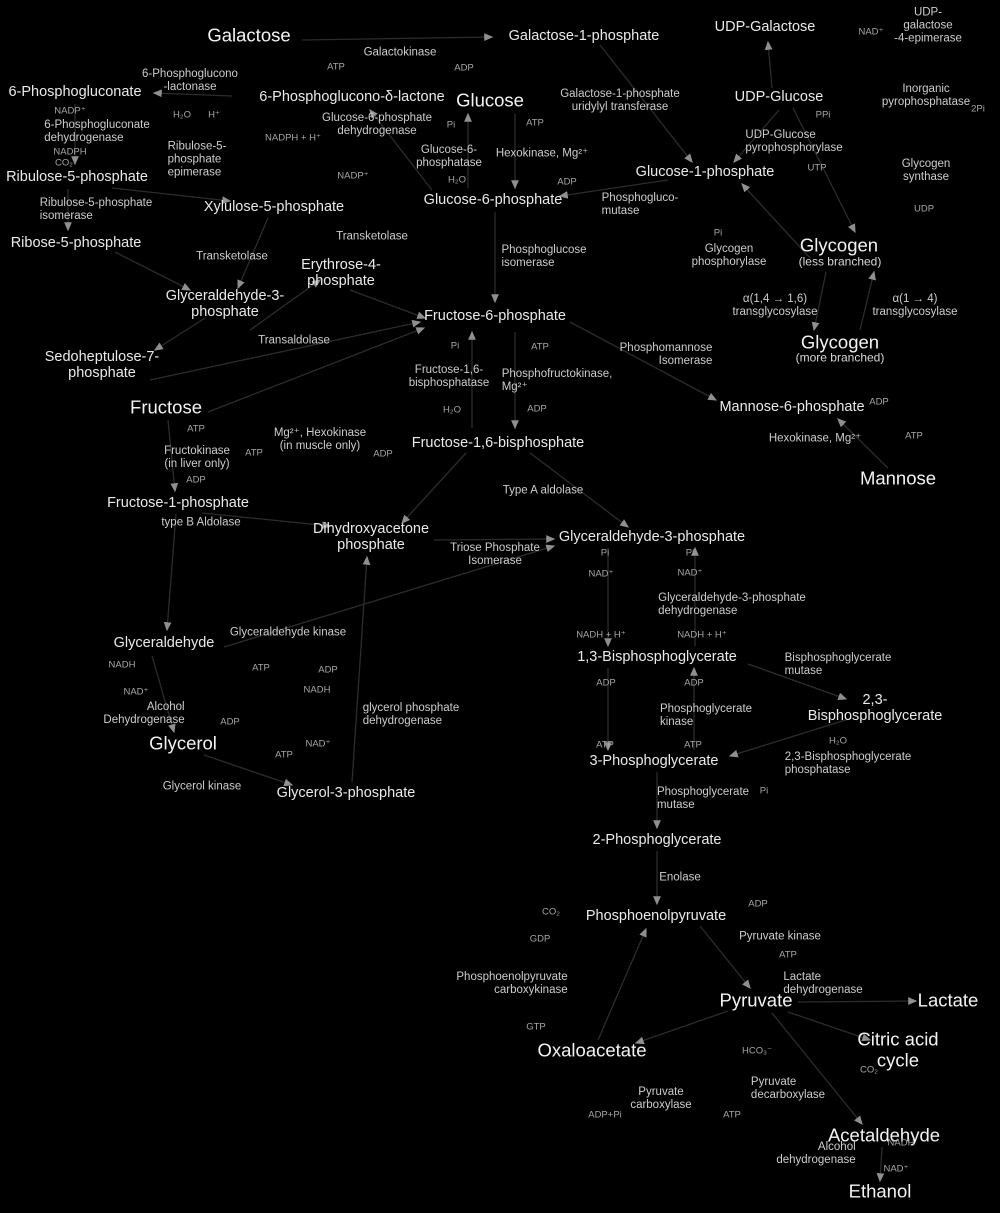 This screenshot has width=1000, height=1213. What do you see at coordinates (690, 573) in the screenshot?
I see `nad-gapdh-right: NAD⁺` at bounding box center [690, 573].